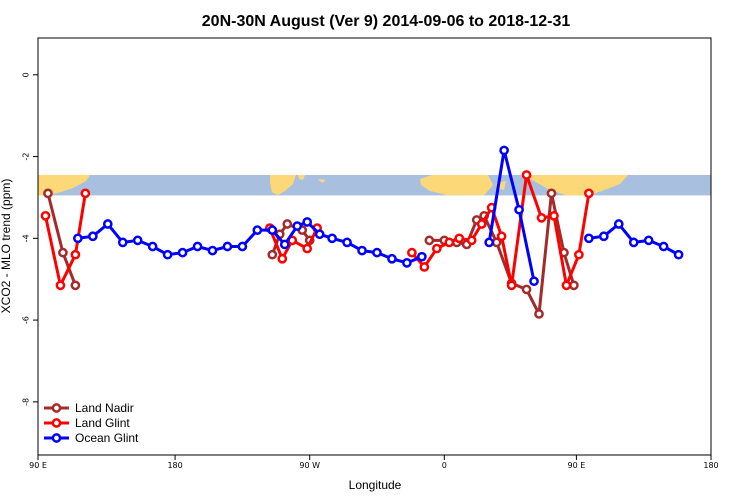  Describe the element at coordinates (104, 408) in the screenshot. I see `legend-label: Land Nadir` at that location.